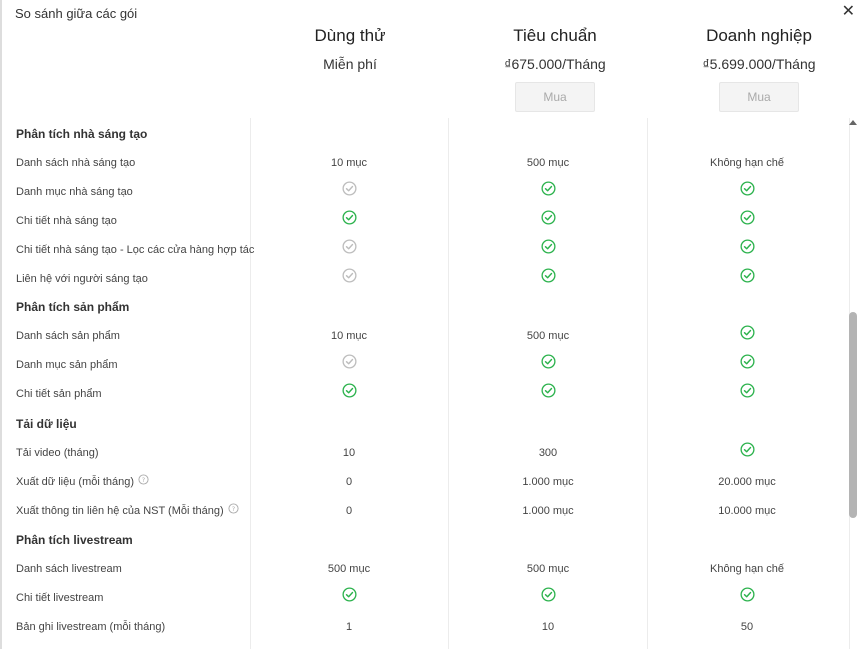  Describe the element at coordinates (746, 569) in the screenshot. I see `cell-value: Không hạn chế` at that location.